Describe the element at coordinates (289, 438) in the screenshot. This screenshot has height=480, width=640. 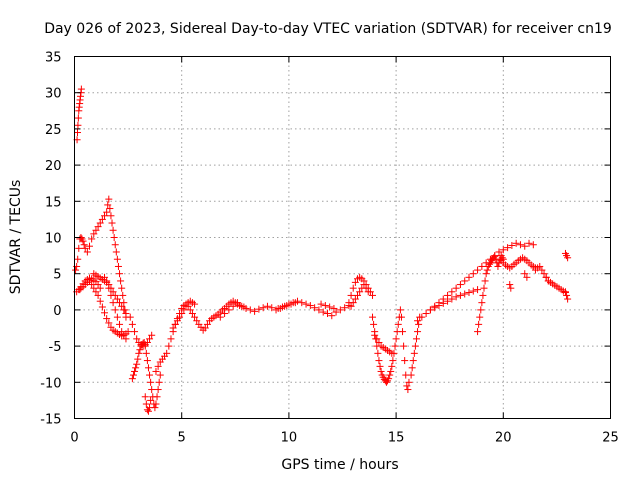
I see `x-tick-label: 10` at that location.